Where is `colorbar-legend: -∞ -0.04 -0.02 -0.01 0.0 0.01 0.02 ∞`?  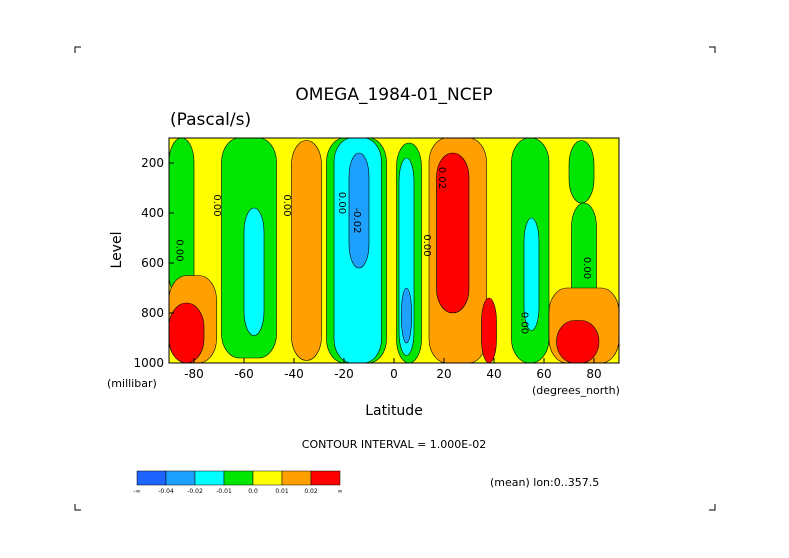 colorbar-legend: -∞ -0.04 -0.02 -0.01 0.0 0.01 0.02 ∞ is located at coordinates (238, 482).